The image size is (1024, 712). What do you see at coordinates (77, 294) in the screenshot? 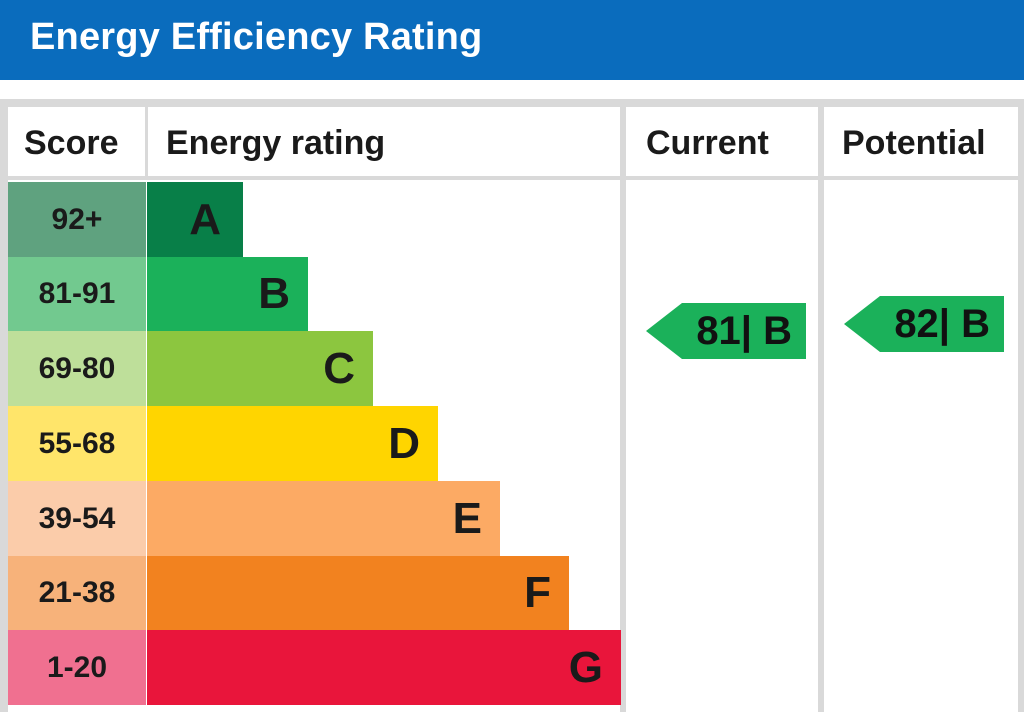
I see `score-cell-b: 81-91` at bounding box center [77, 294].